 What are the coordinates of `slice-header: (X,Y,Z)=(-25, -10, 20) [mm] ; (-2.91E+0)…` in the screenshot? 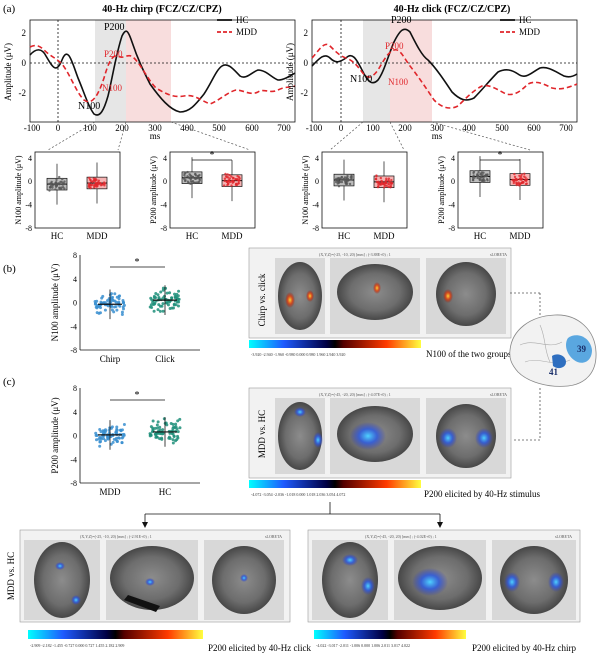 It's located at (116, 537).